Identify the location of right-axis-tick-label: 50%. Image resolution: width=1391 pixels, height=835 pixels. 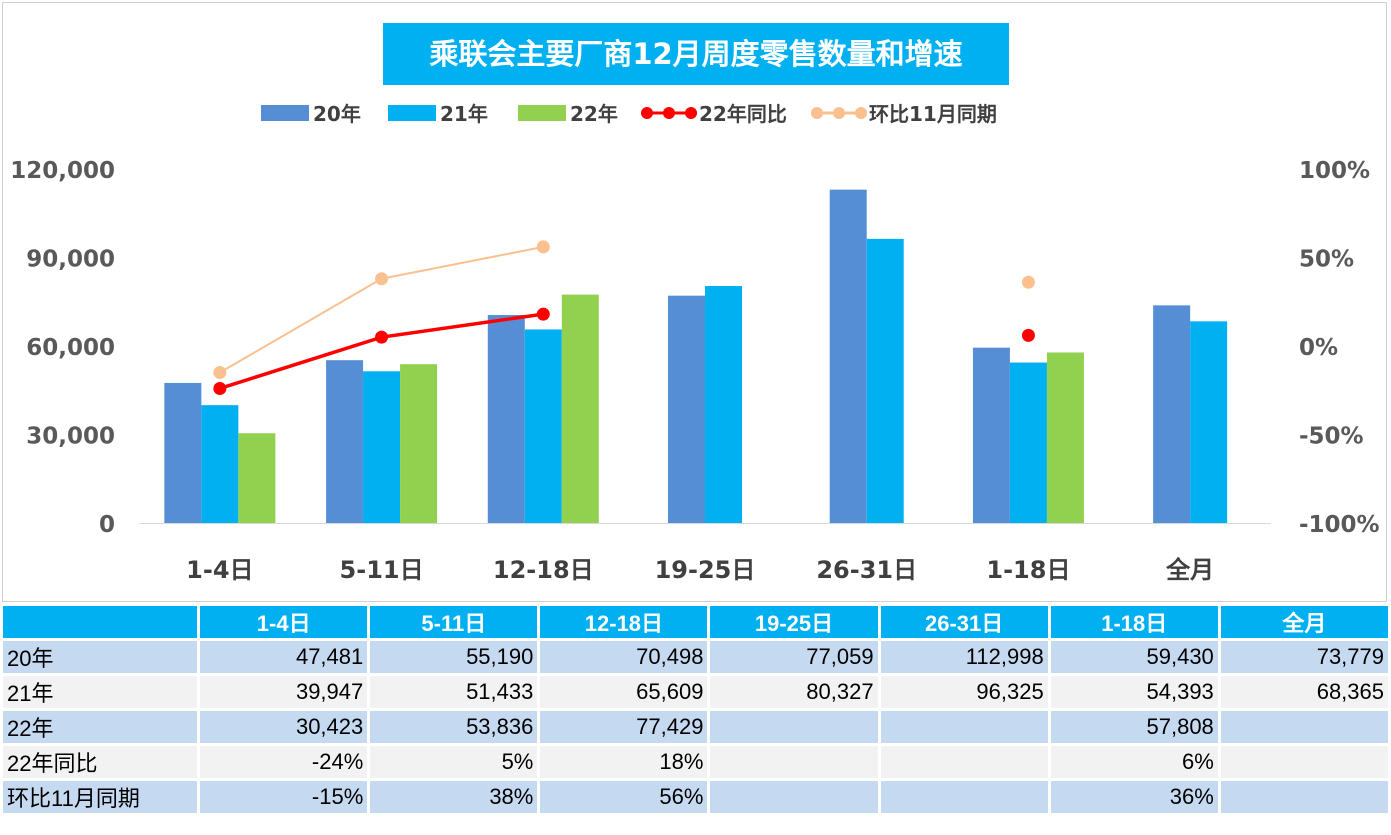
(1326, 260).